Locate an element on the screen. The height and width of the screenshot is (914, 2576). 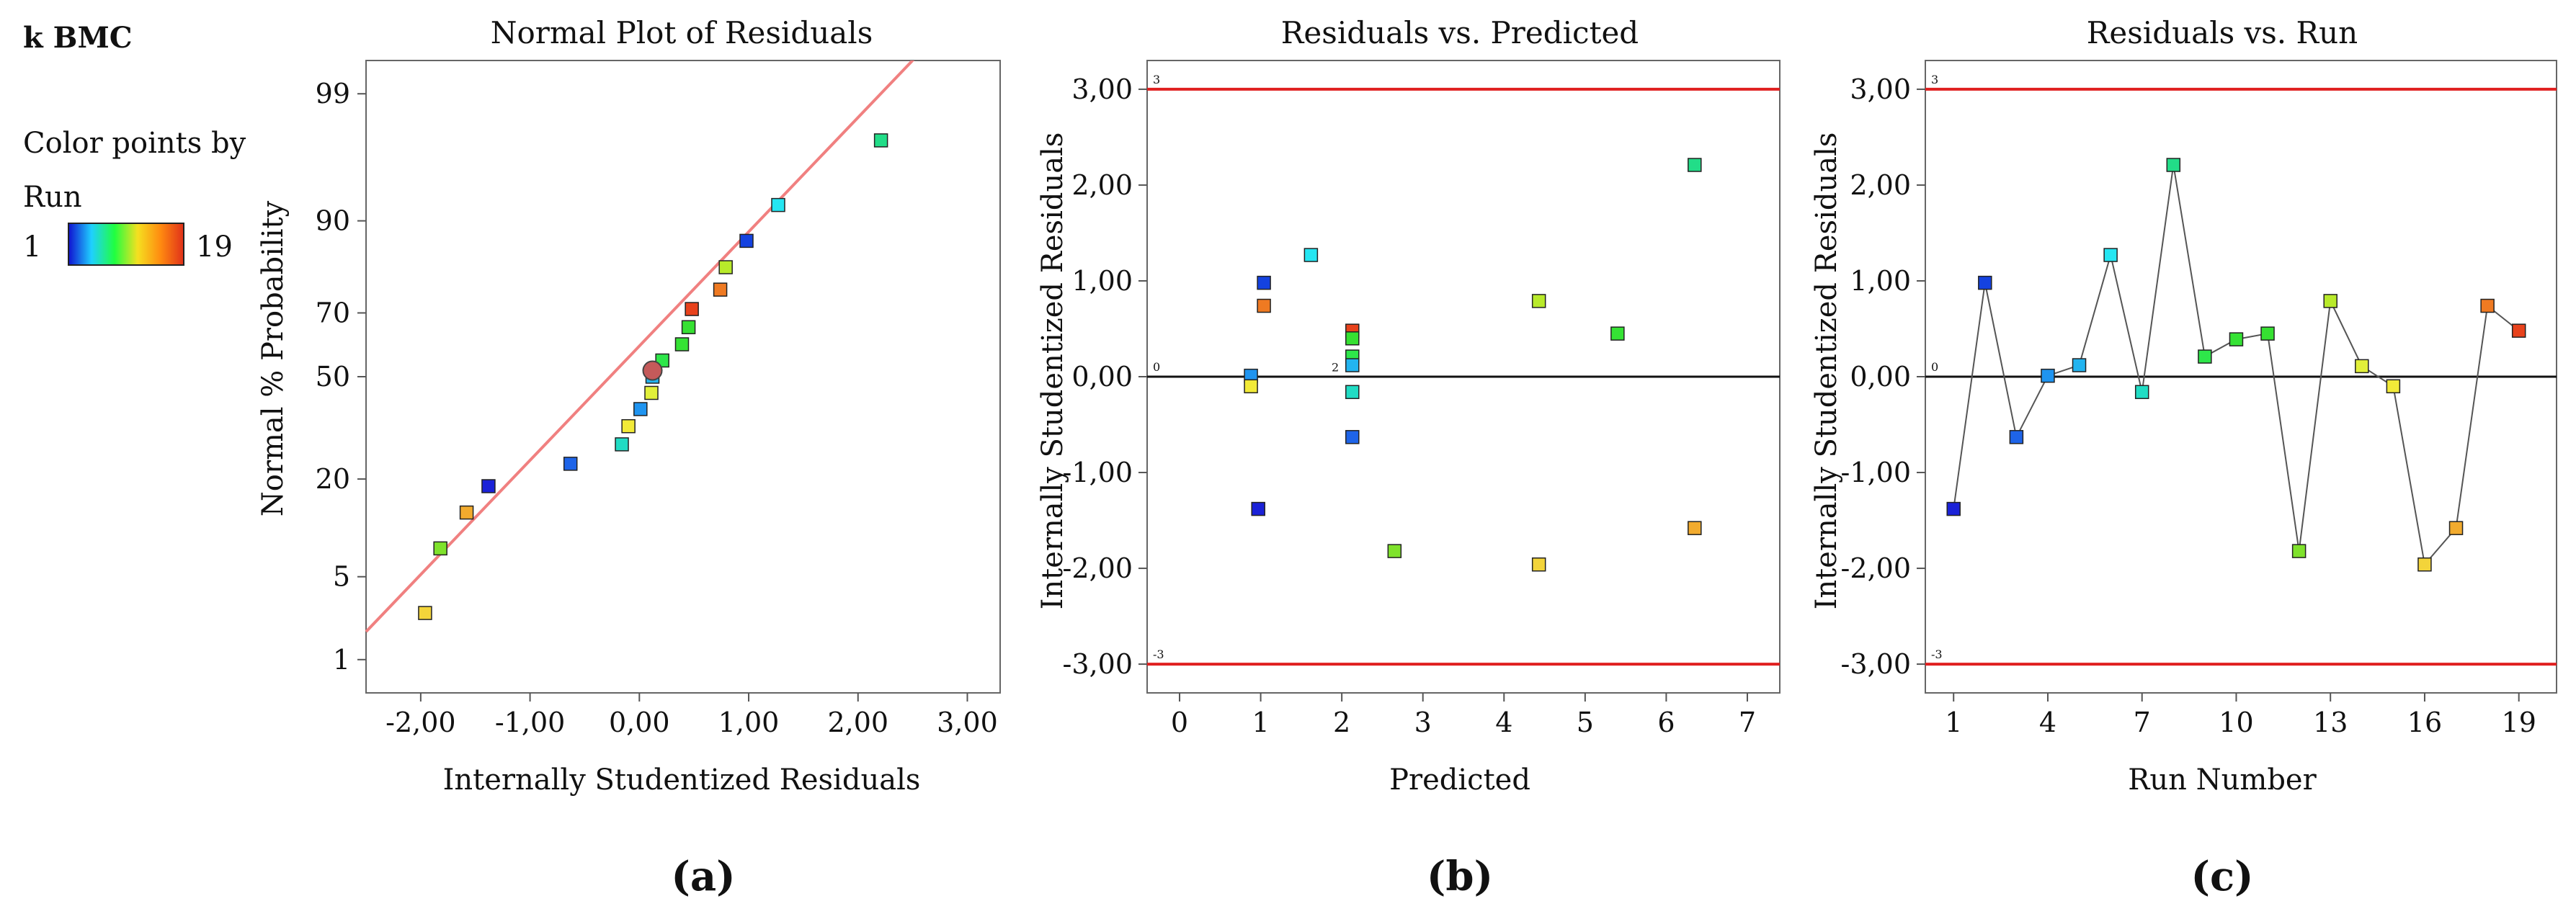
x-tick-label: 6 is located at coordinates (1666, 722).